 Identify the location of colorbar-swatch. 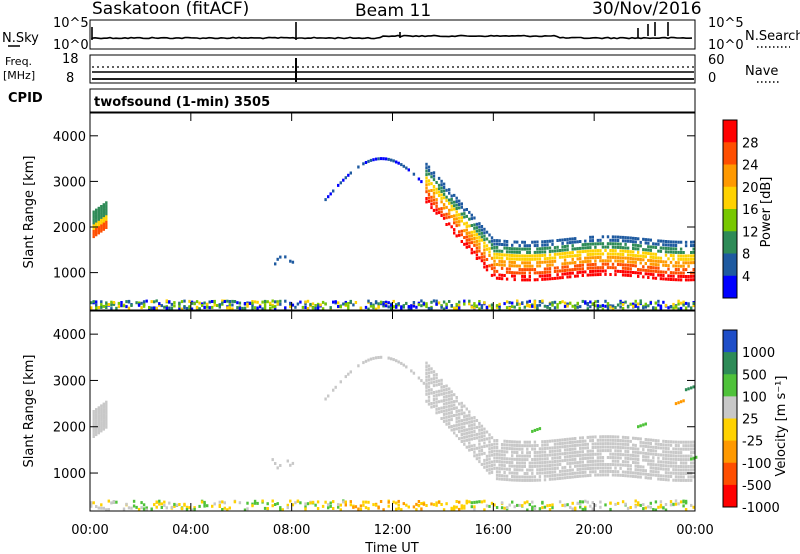
(730, 474).